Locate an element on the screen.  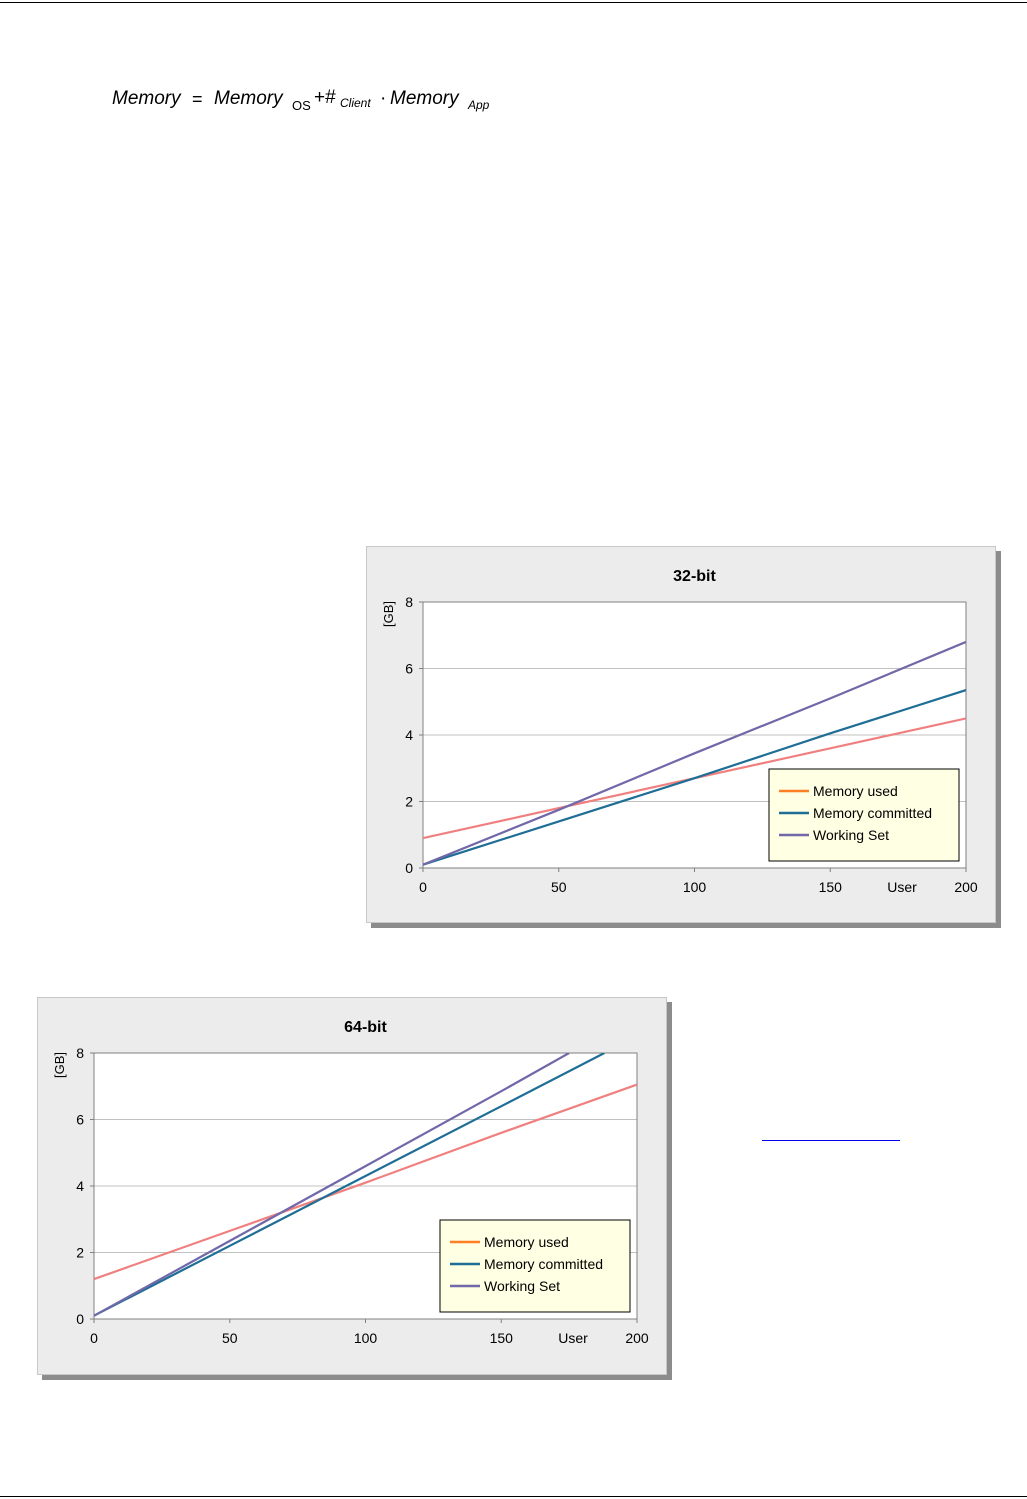
chart-title: 32-bit is located at coordinates (694, 576).